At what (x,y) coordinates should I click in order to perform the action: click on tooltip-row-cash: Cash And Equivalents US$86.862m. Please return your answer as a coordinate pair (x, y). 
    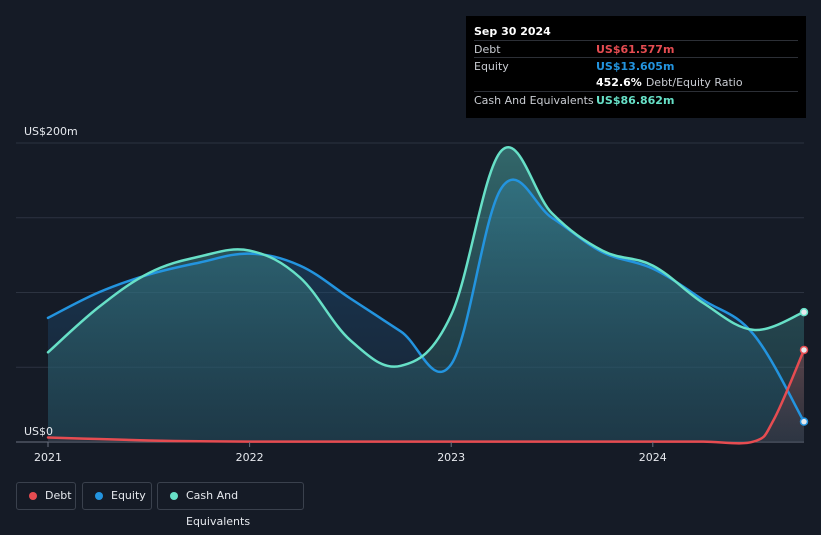
    Looking at the image, I should click on (636, 99).